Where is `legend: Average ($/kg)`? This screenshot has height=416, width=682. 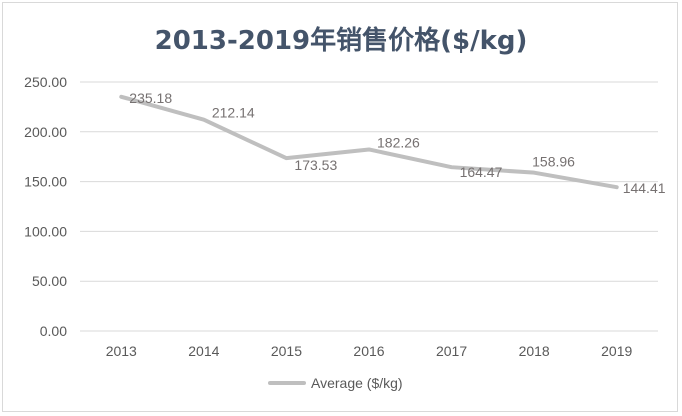 legend: Average ($/kg) is located at coordinates (335, 383).